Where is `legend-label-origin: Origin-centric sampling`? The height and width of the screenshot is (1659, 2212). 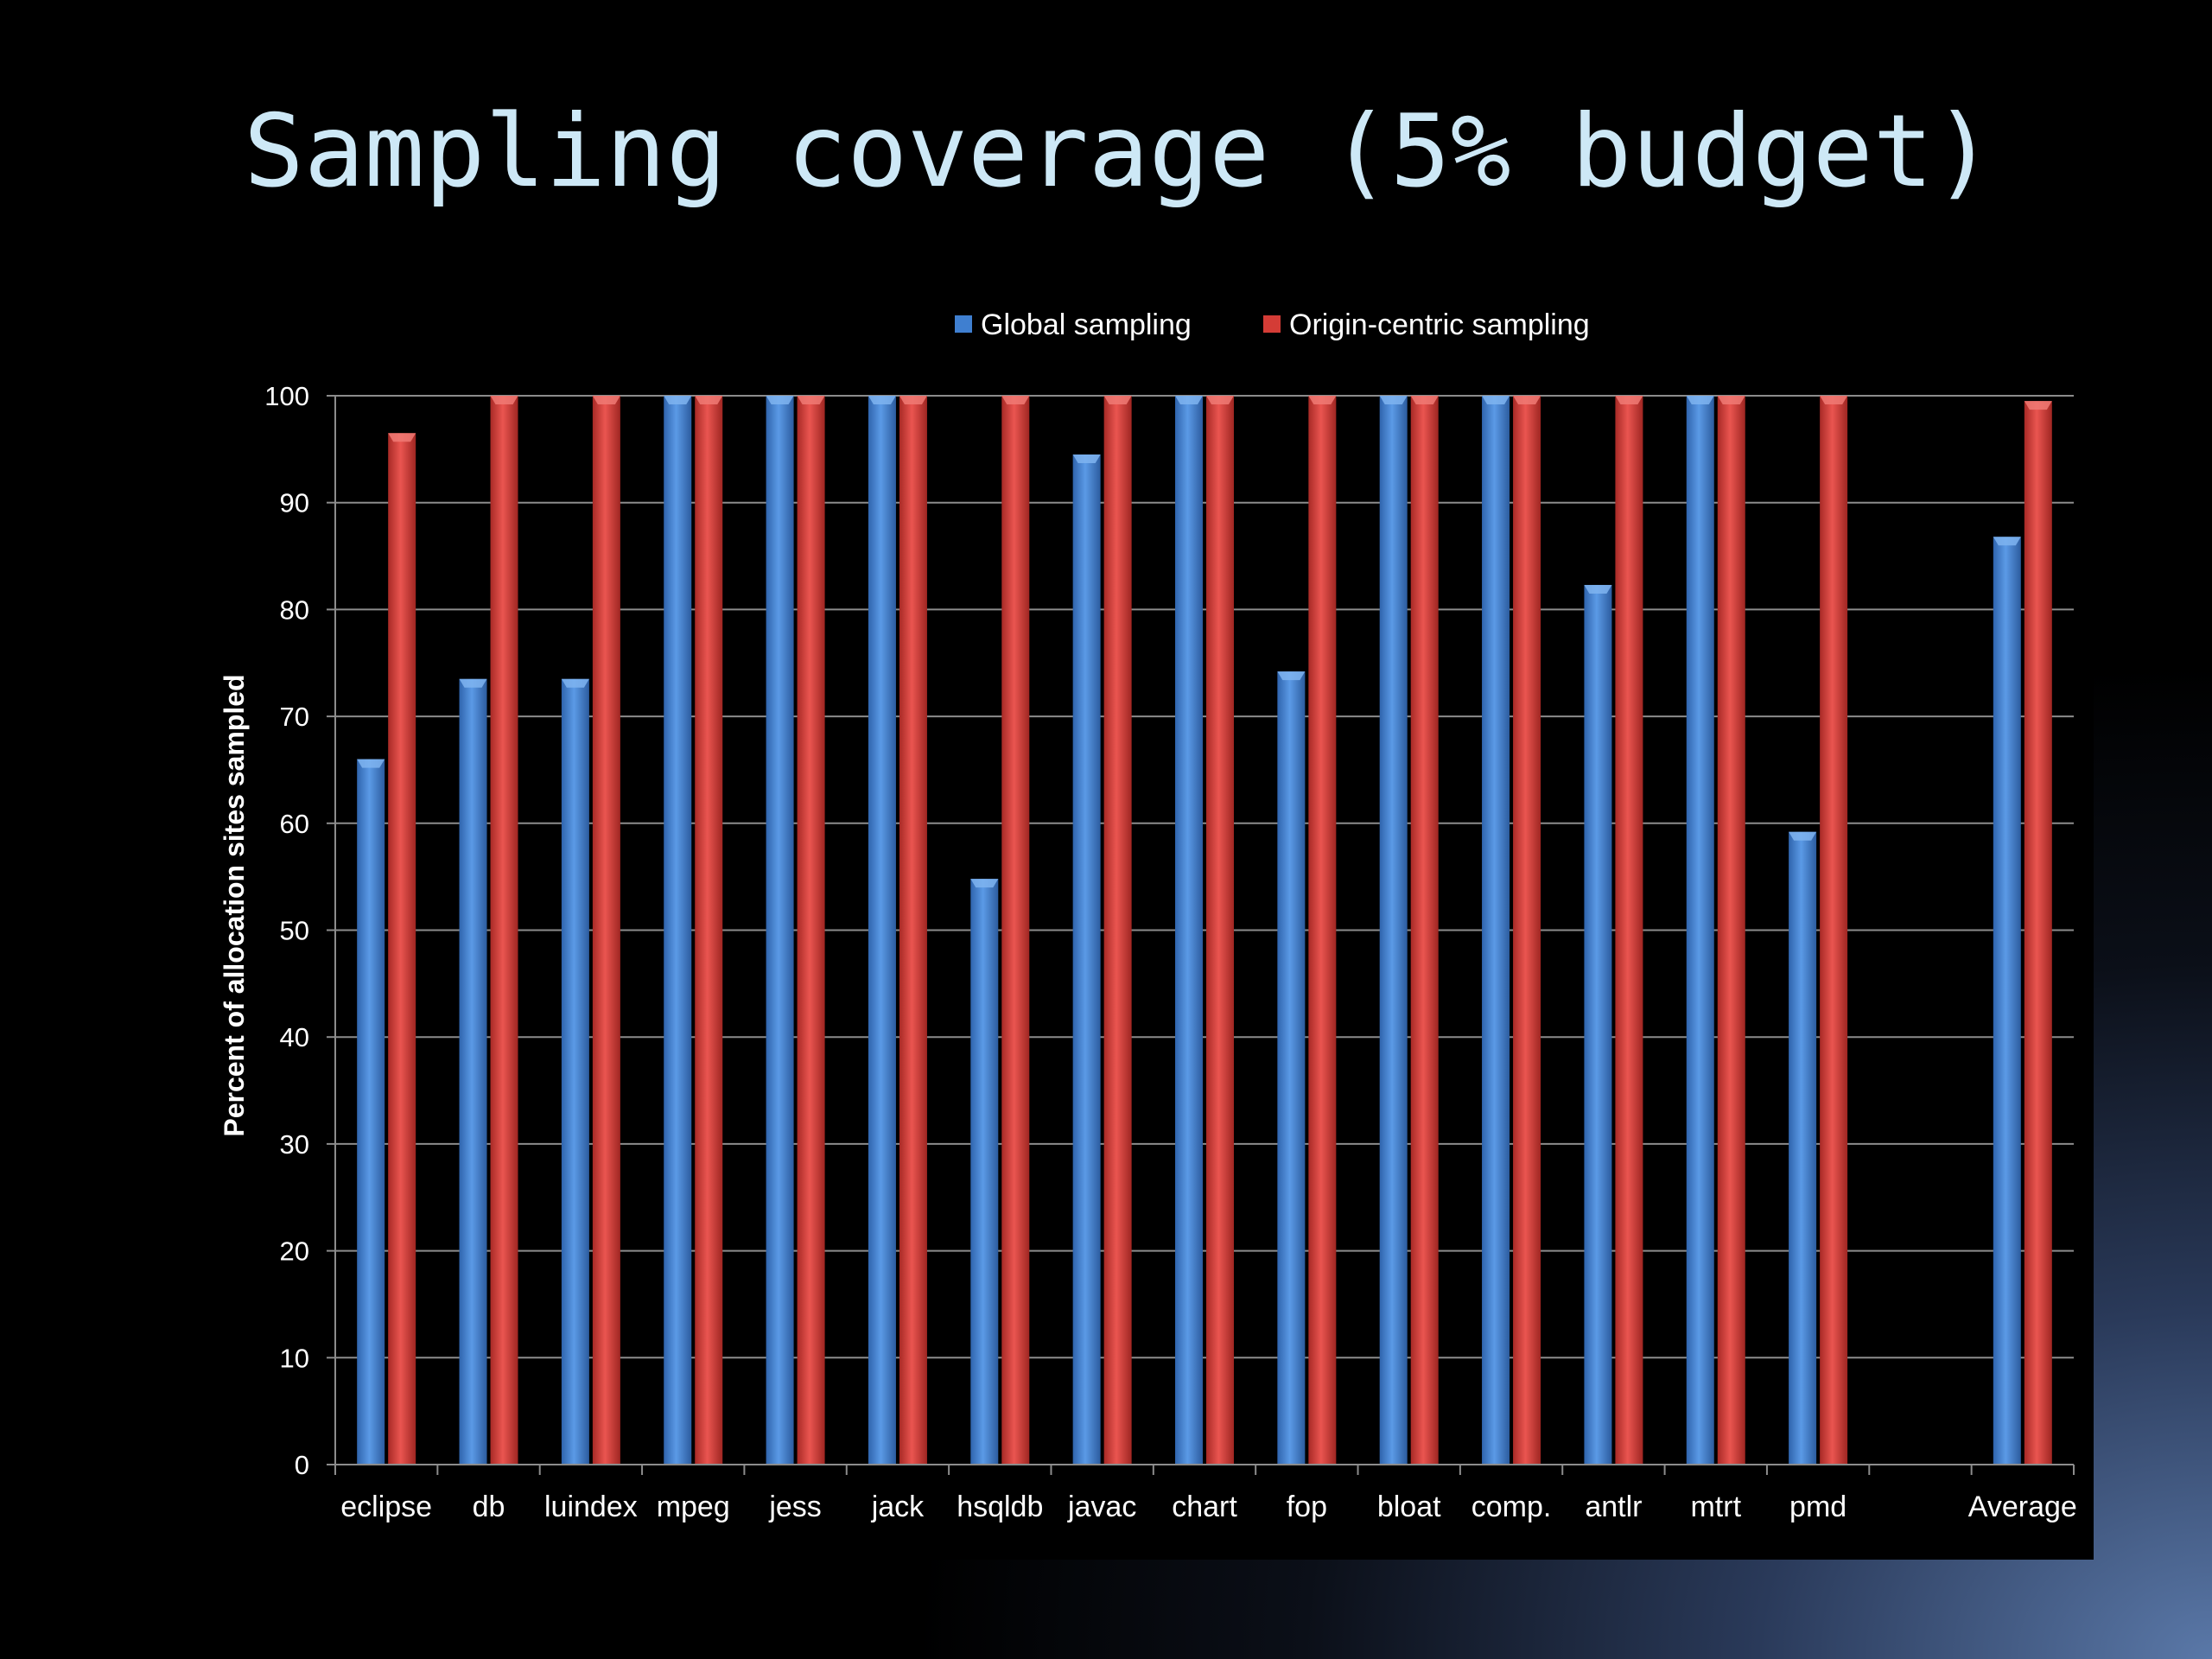 legend-label-origin: Origin-centric sampling is located at coordinates (1439, 324).